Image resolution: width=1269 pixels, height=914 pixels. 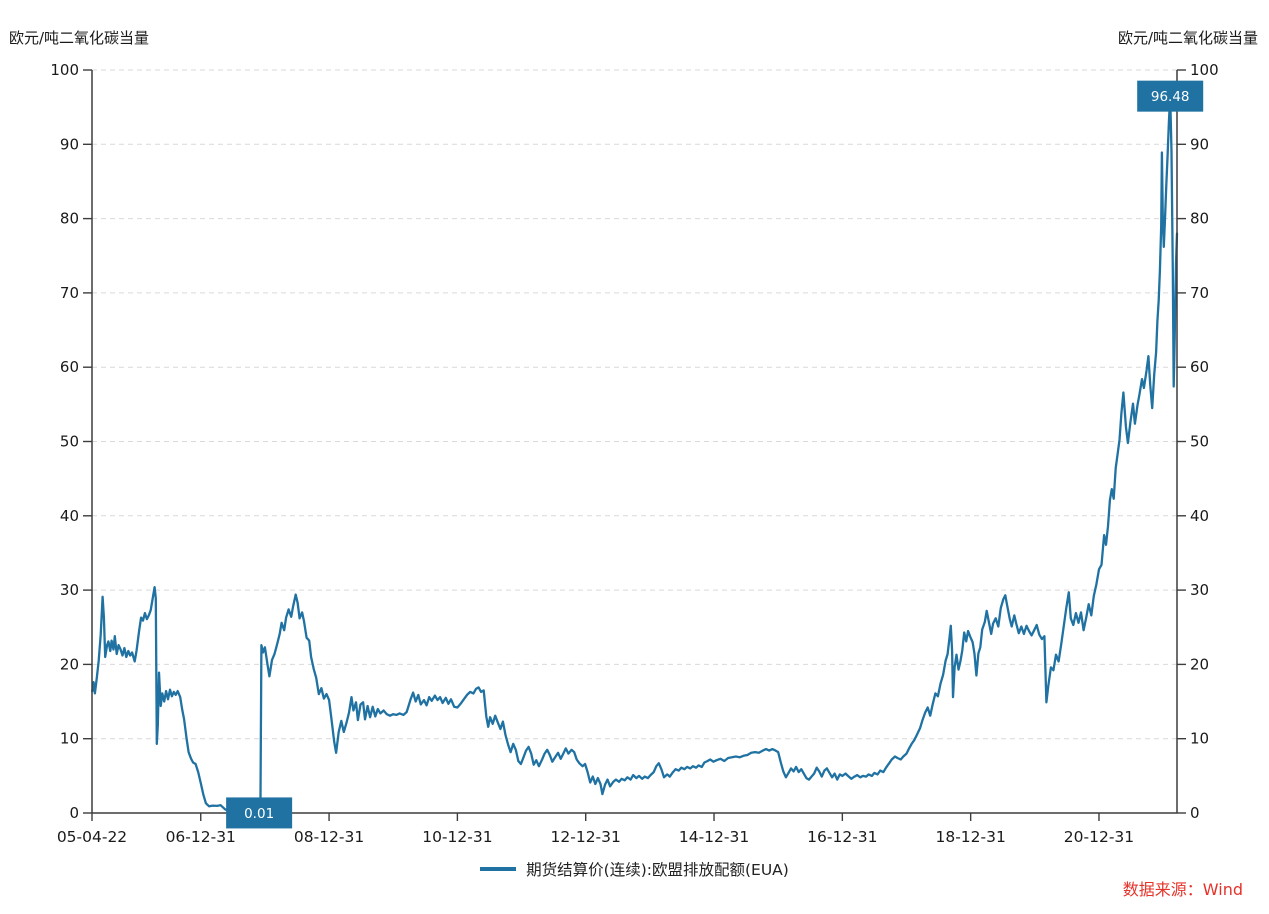 What do you see at coordinates (79, 38) in the screenshot?
I see `y-axis-unit-left: 欧元/吨二氧化碳当量` at bounding box center [79, 38].